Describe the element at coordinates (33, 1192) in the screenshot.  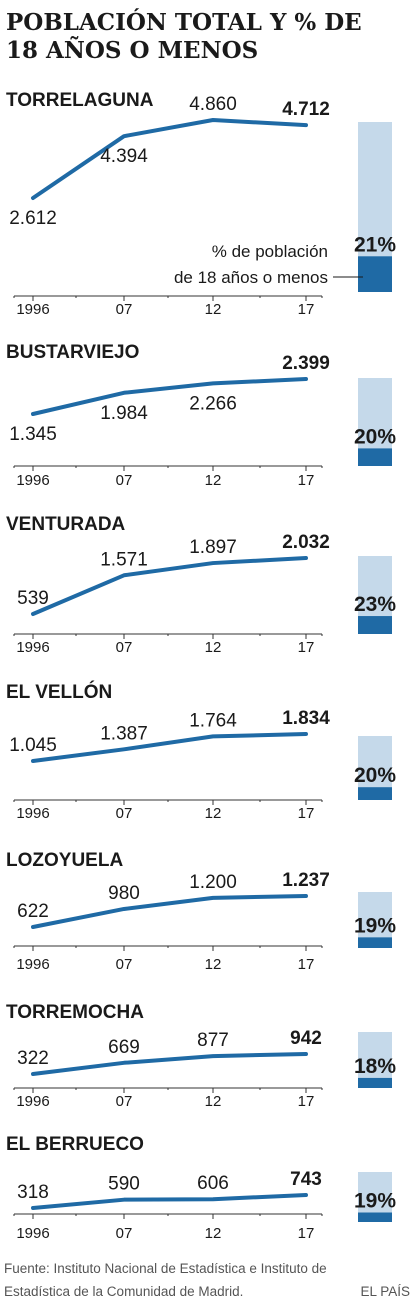
I see `data-label: 318` at that location.